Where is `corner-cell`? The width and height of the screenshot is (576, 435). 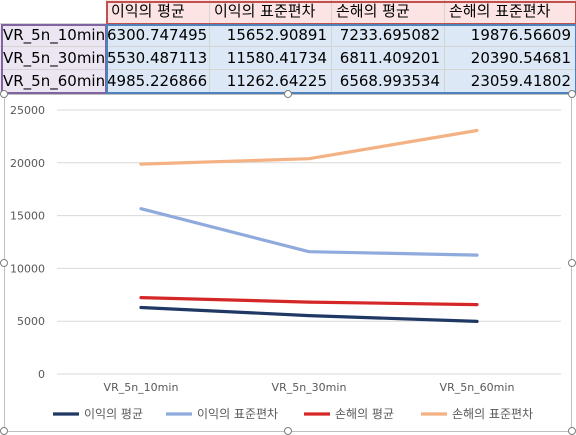
corner-cell is located at coordinates (53, 12).